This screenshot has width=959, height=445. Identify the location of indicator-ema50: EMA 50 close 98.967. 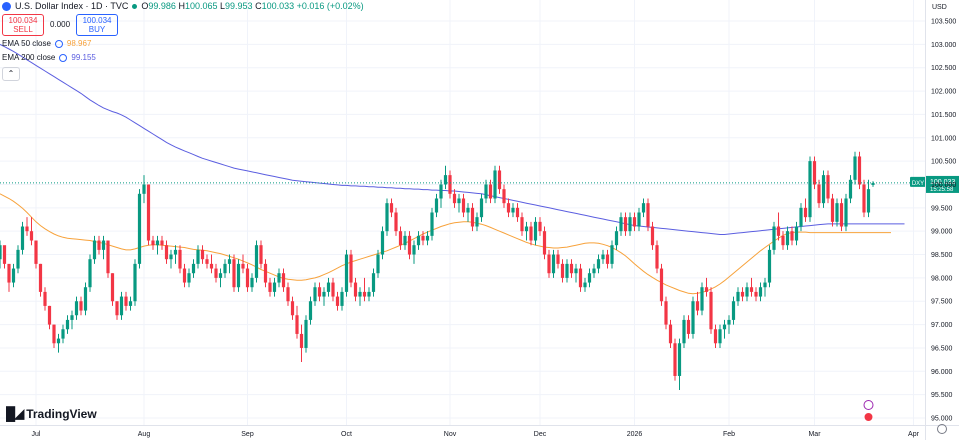
(183, 44).